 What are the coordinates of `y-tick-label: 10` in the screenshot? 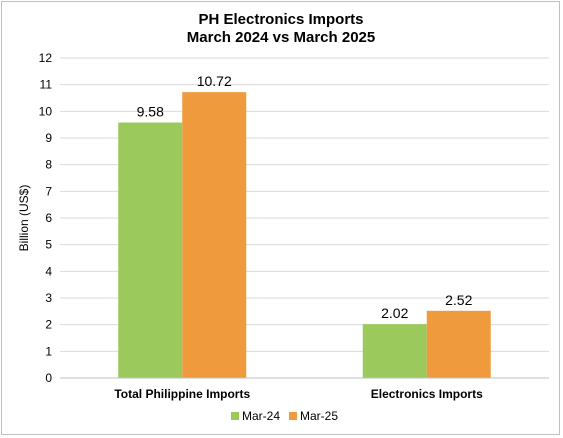 It's located at (46, 111).